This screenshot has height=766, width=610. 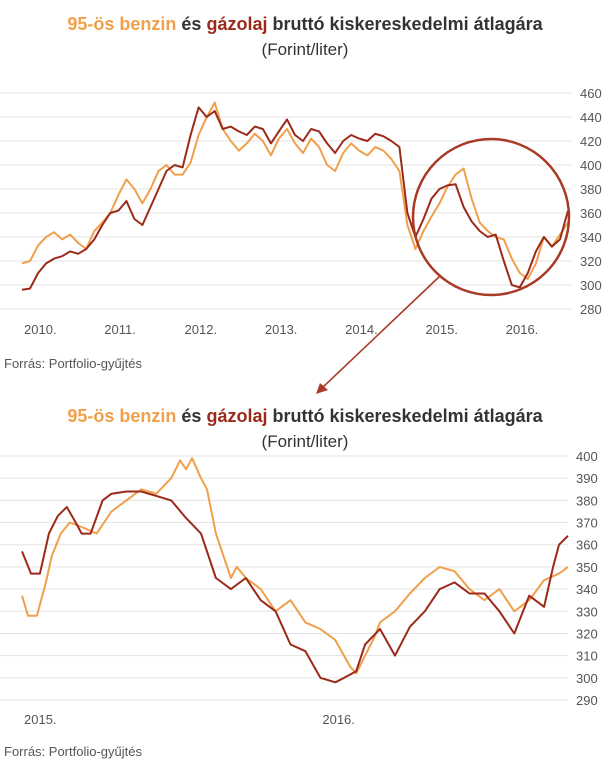 What do you see at coordinates (73, 363) in the screenshot?
I see `top-chart-source: Forrás: Portfolio-gyűjtés` at bounding box center [73, 363].